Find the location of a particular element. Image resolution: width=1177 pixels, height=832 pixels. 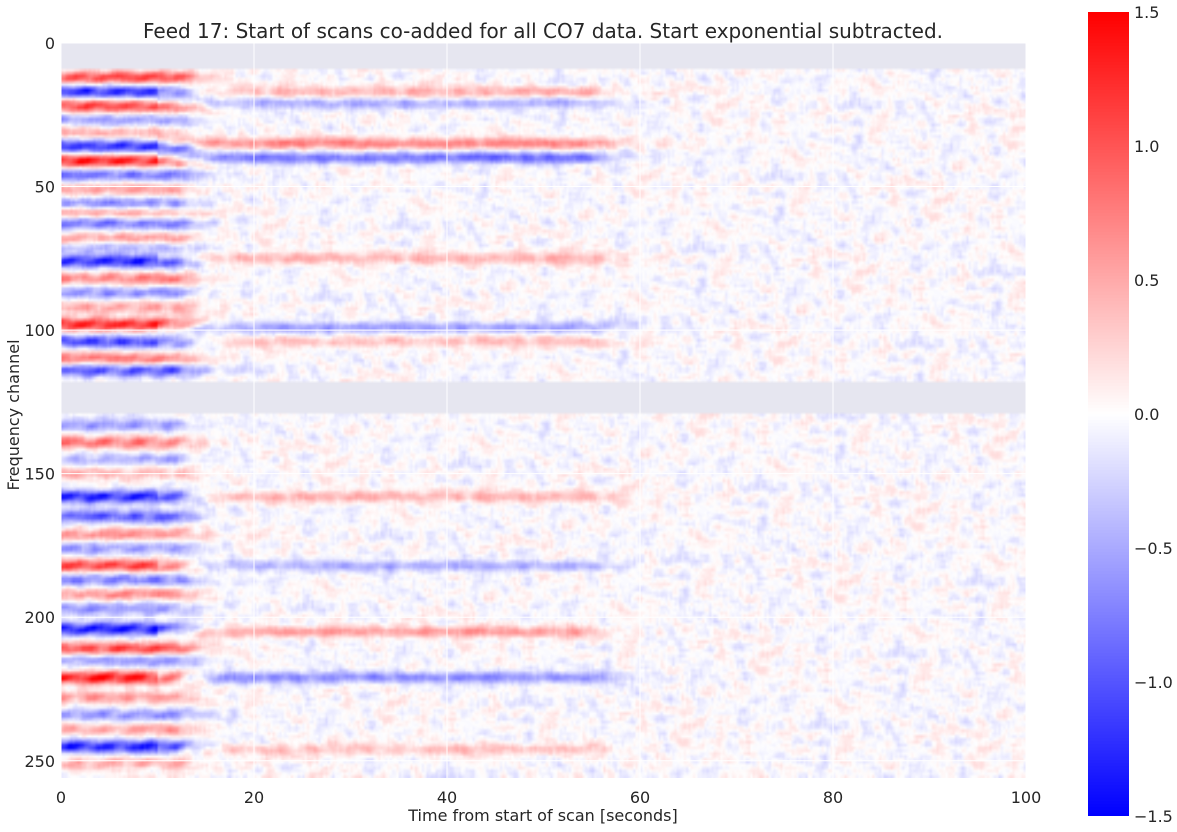

colorbar-tick-label: −1.0 is located at coordinates (1153, 682).